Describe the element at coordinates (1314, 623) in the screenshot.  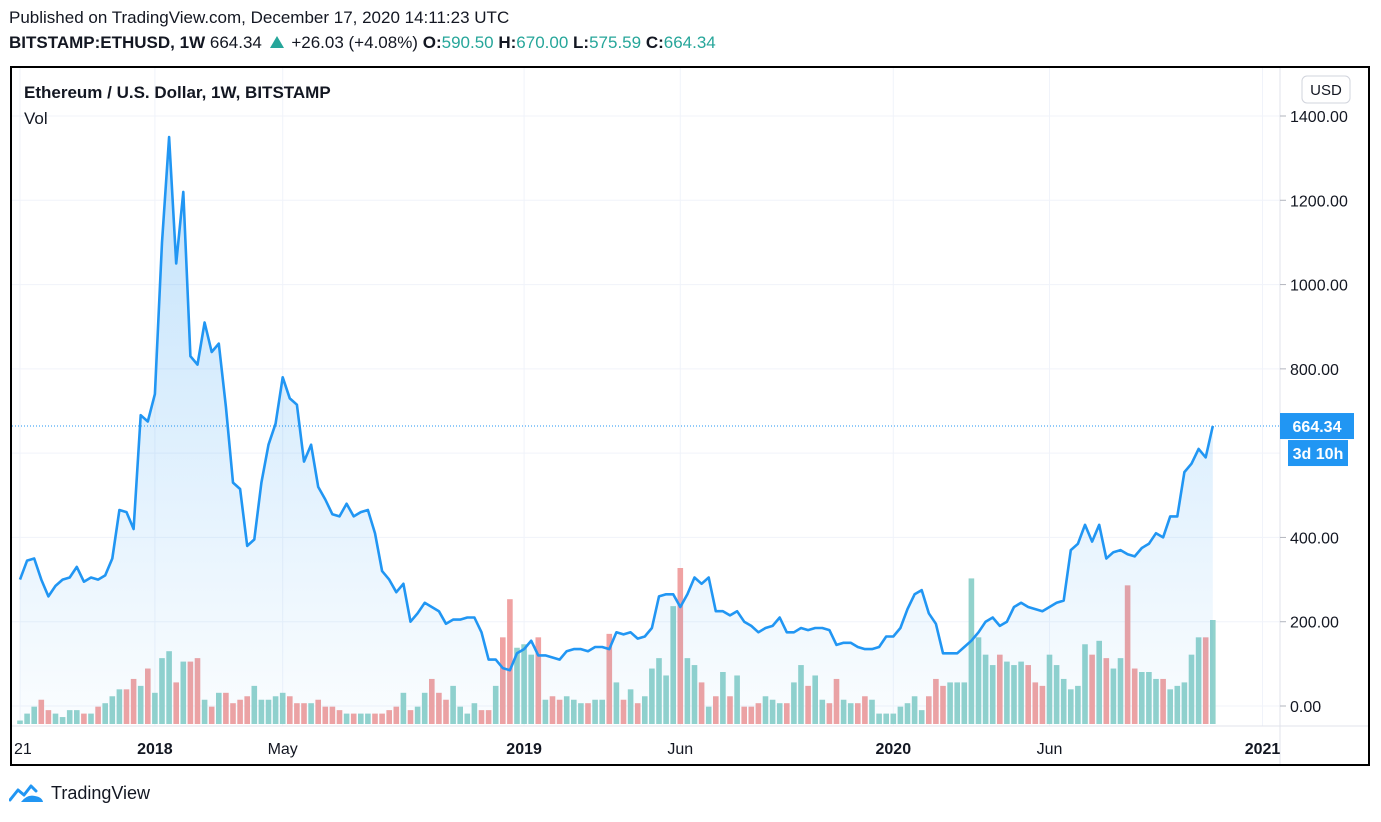
I see `y-tick-label: 200.00` at that location.